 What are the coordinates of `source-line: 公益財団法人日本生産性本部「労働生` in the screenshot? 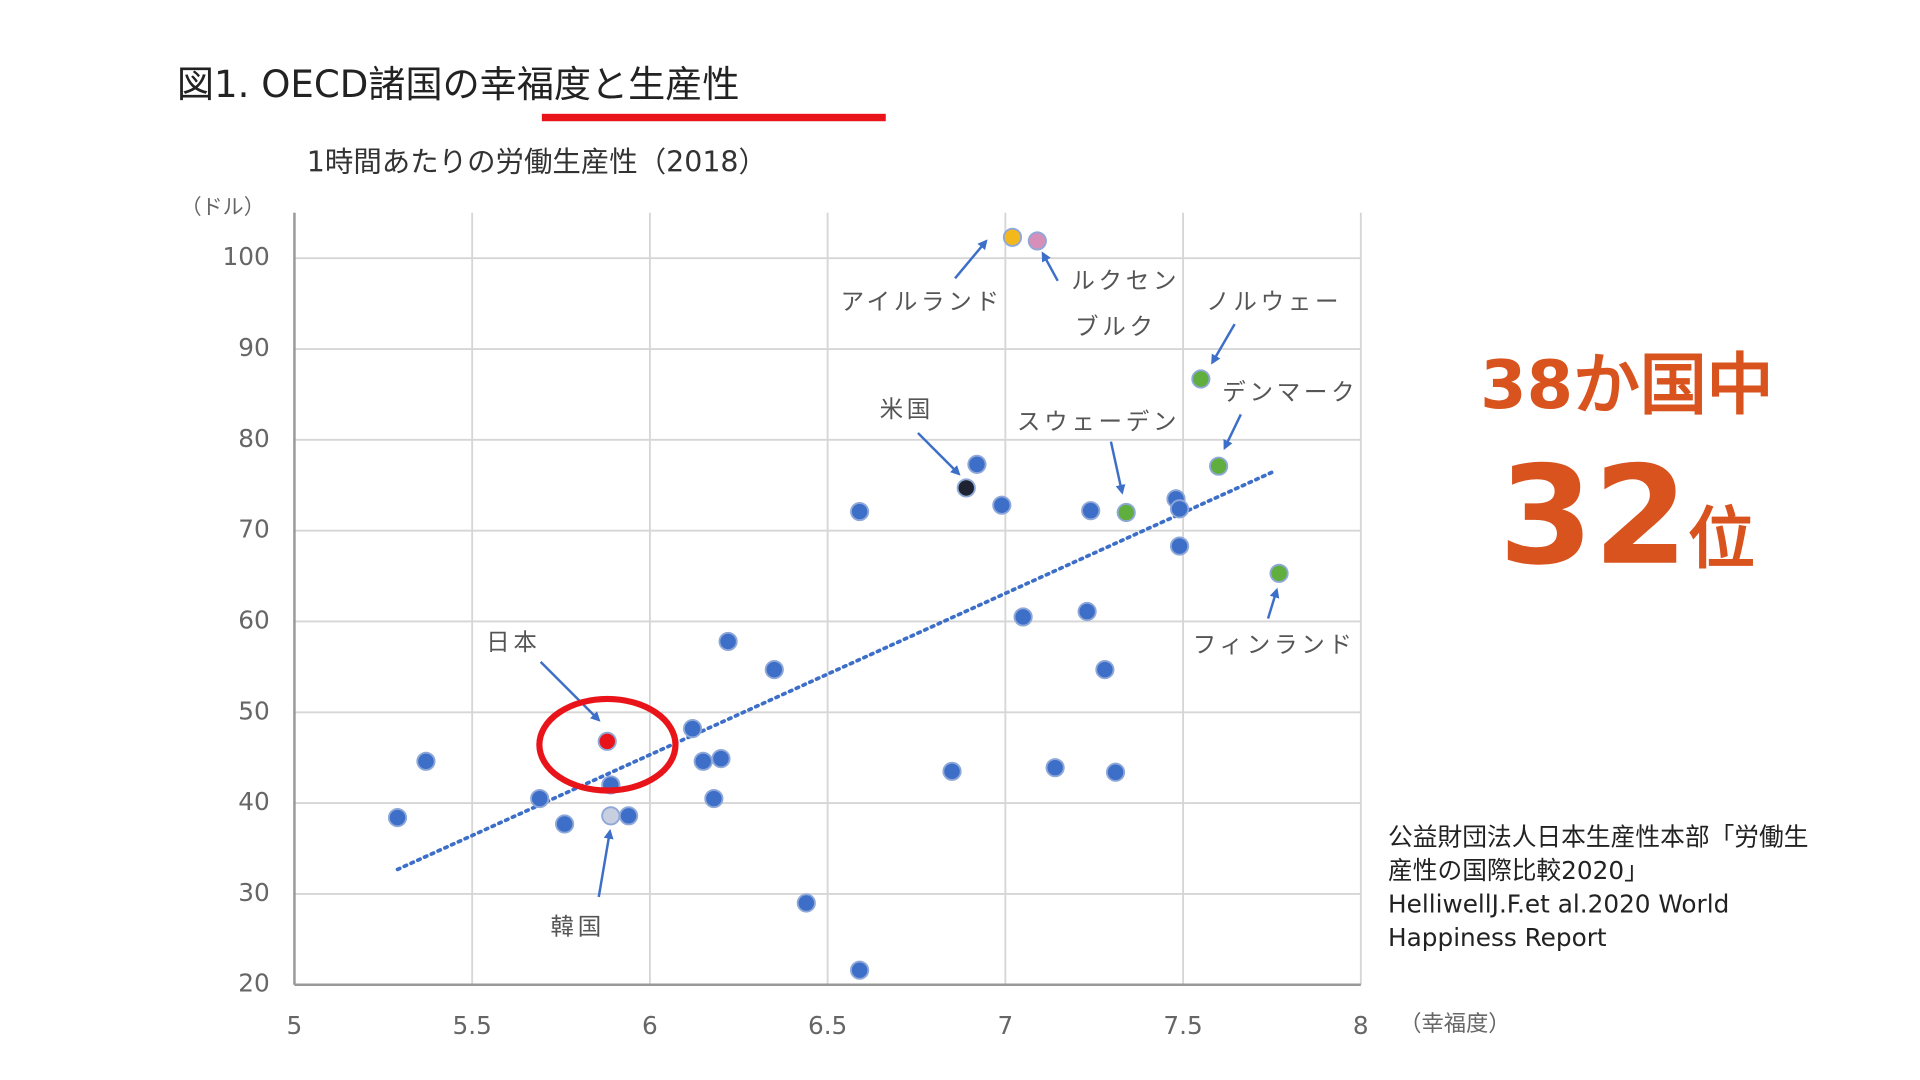 It's located at (1598, 837).